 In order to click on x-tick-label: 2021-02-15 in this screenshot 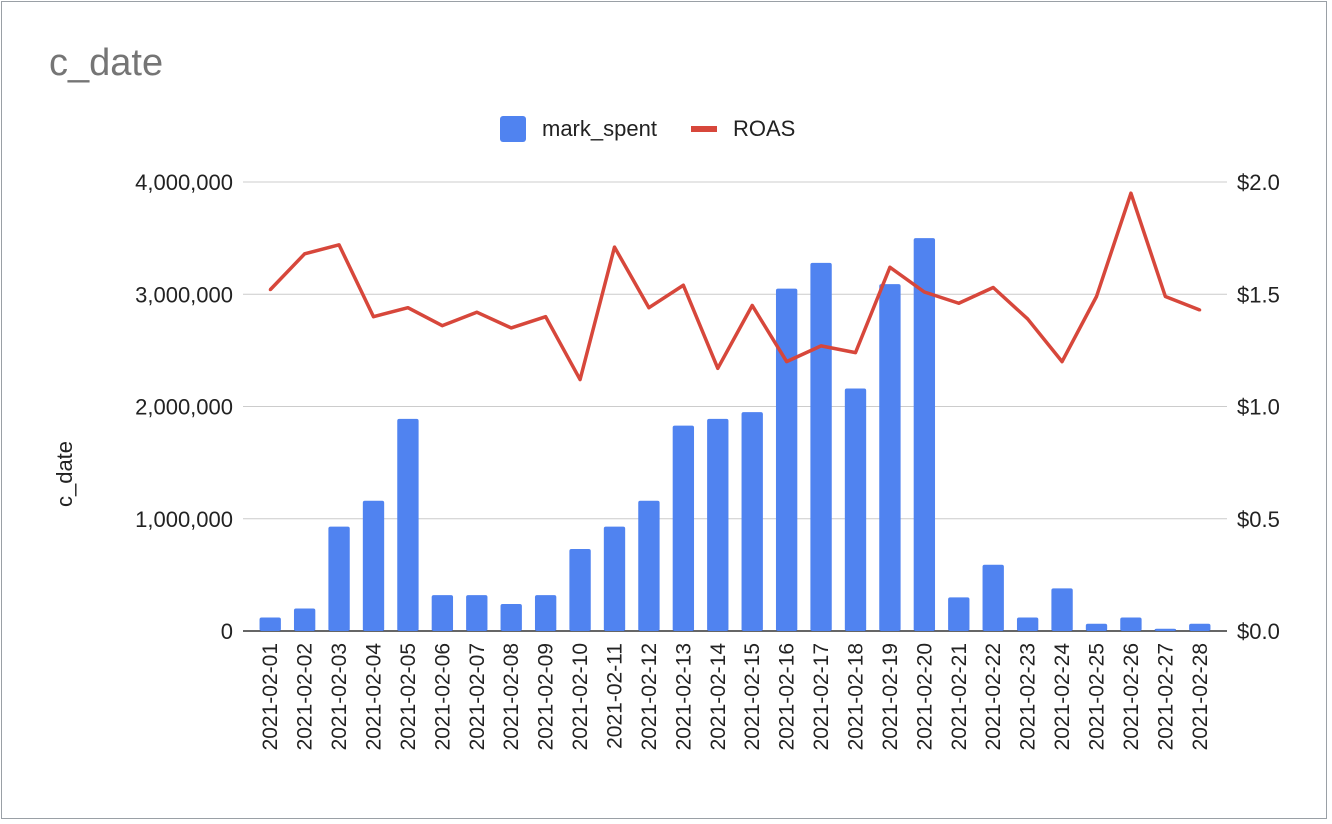, I will do `click(752, 696)`.